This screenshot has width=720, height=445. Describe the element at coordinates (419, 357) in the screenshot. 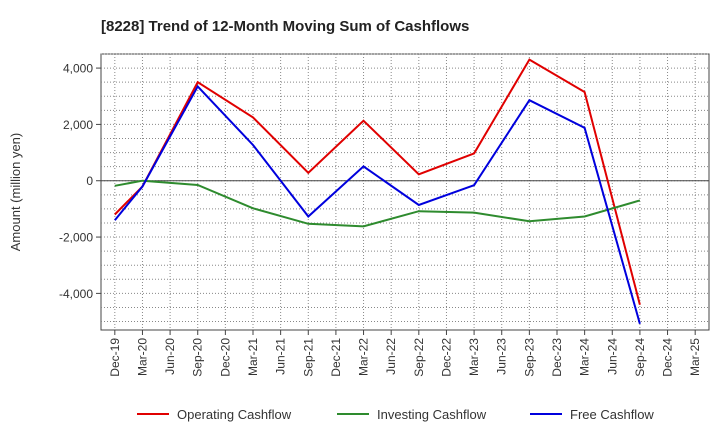

I see `x-tick-label: Sep-22` at that location.